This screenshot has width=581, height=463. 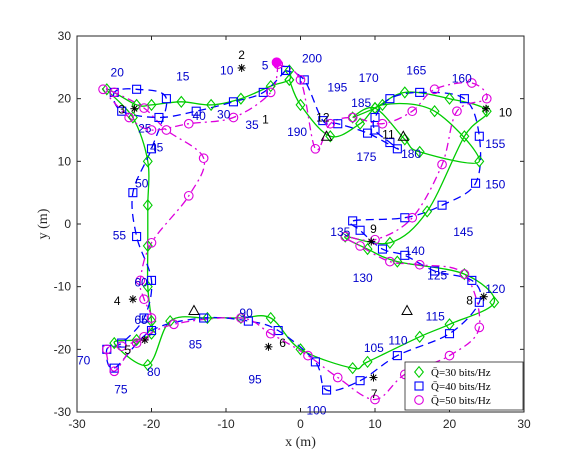 I want to click on start-point-marker, so click(x=276, y=62).